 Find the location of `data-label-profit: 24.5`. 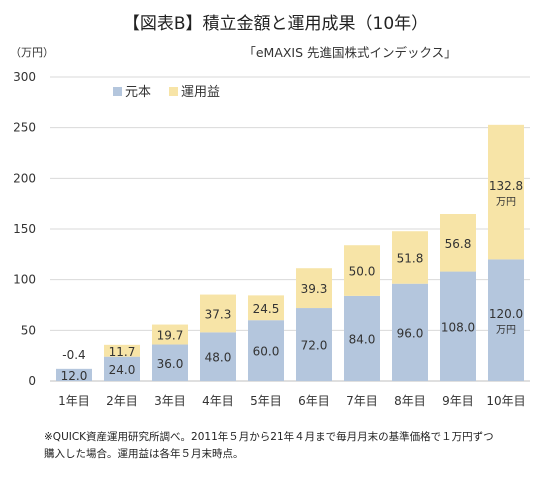

data-label-profit: 24.5 is located at coordinates (266, 309).